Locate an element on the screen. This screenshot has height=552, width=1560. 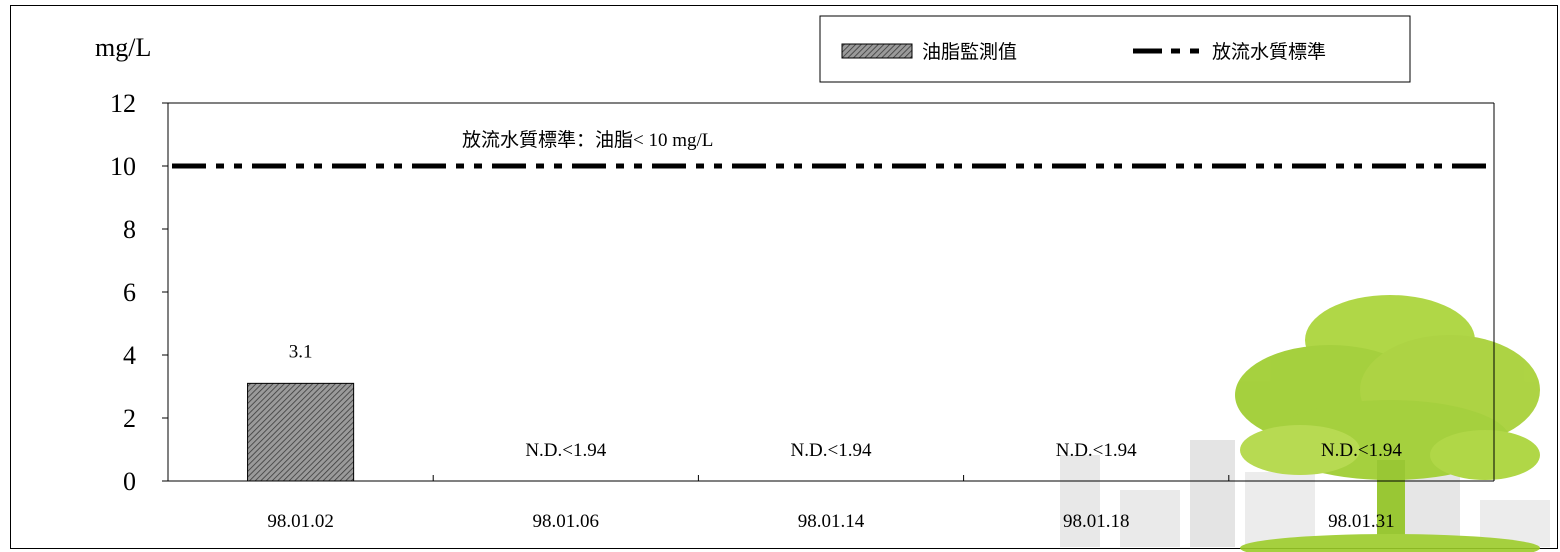
standard-annotation: 放流水質標準：油脂< 10 mg/L is located at coordinates (587, 140).